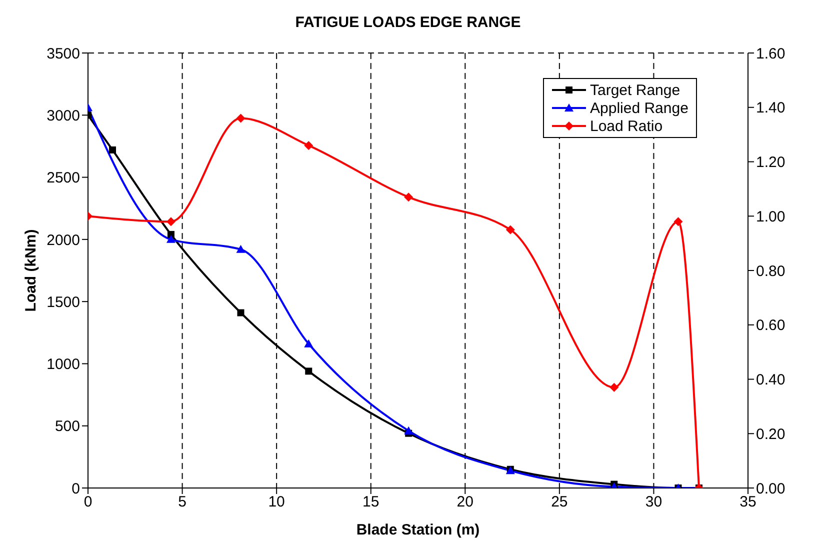  I want to click on y-tick-label: 2000, so click(63, 240).